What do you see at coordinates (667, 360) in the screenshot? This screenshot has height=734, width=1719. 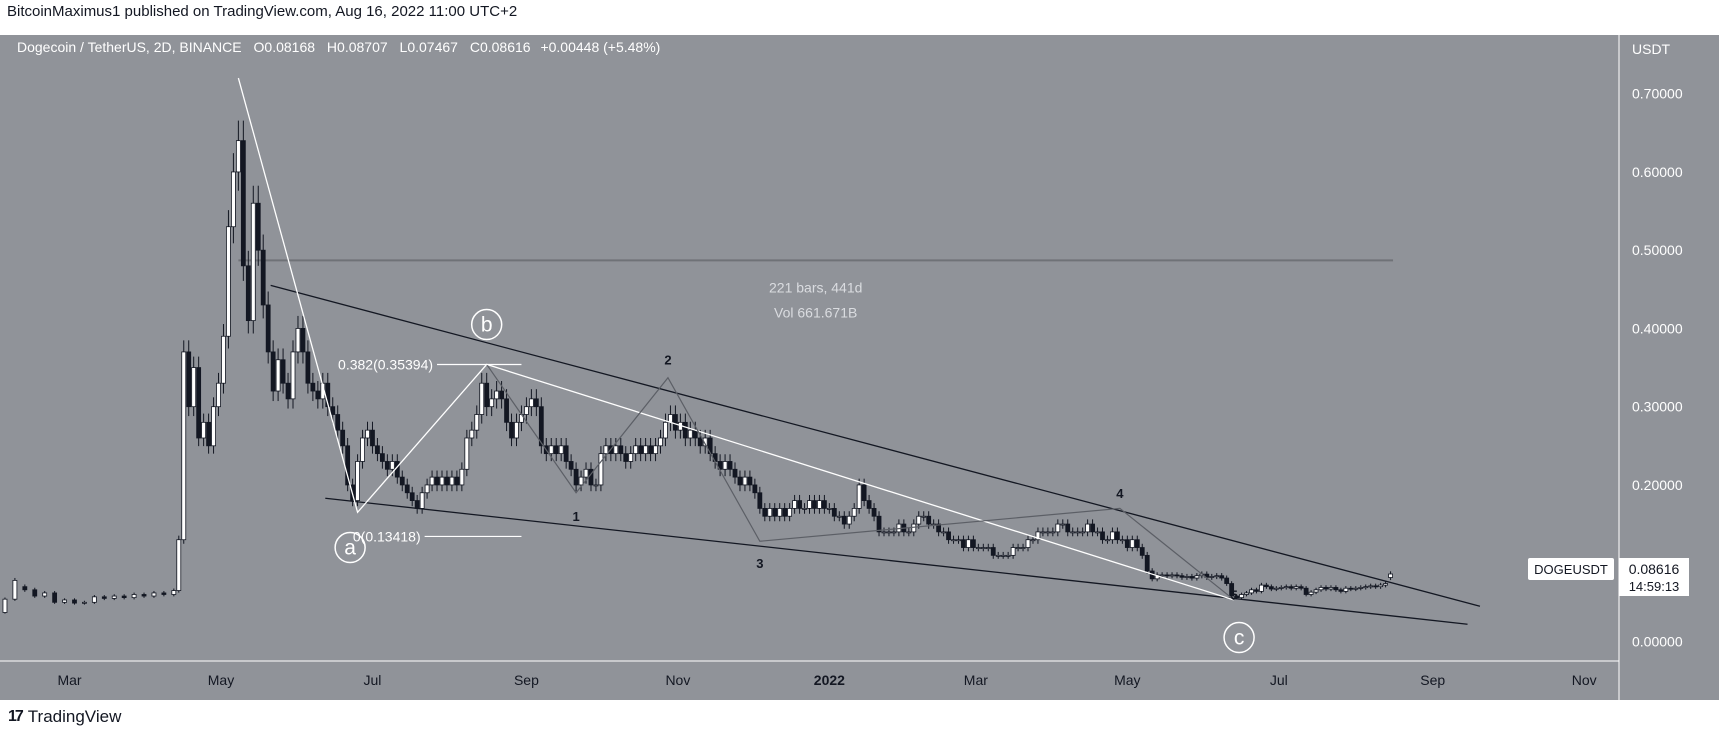 I see `wave-label: 2` at bounding box center [667, 360].